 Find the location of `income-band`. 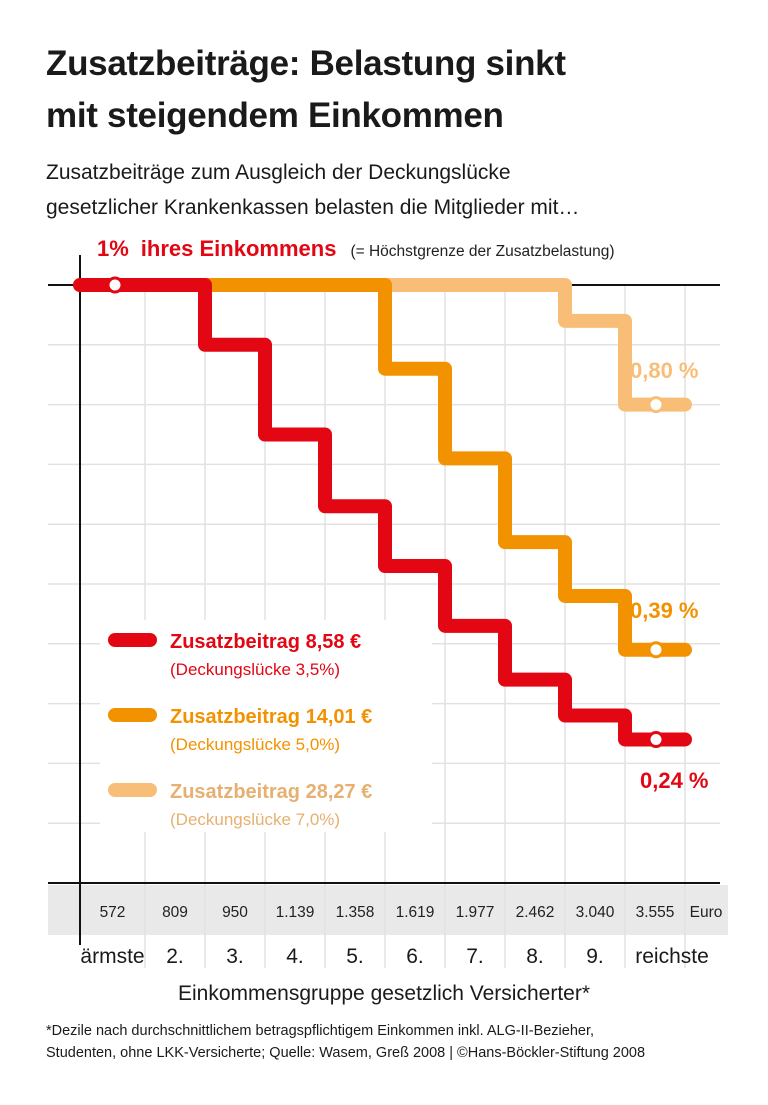

income-band is located at coordinates (388, 910).